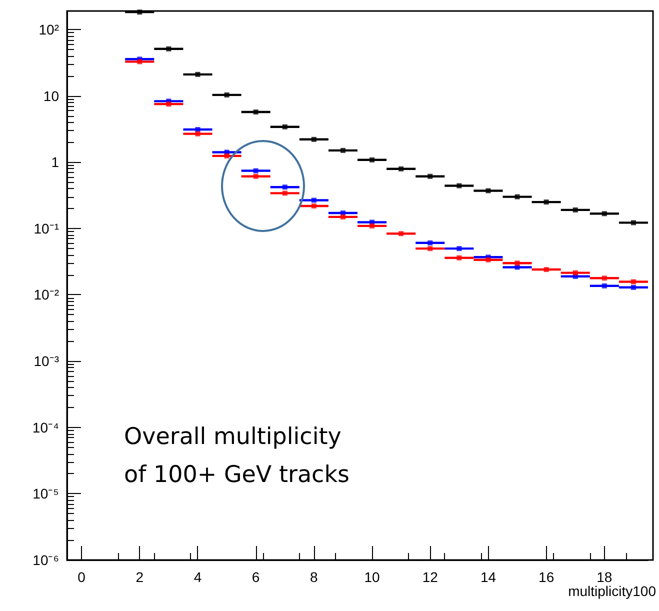 This screenshot has height=611, width=659. What do you see at coordinates (49, 29) in the screenshot?
I see `y-tick-label: 10²` at bounding box center [49, 29].